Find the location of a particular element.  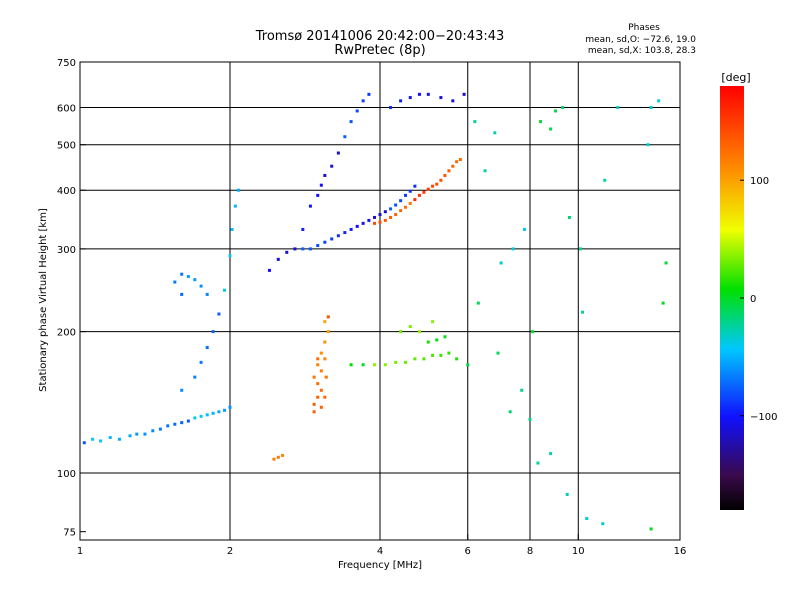

x-tick-label: 16 is located at coordinates (680, 551).